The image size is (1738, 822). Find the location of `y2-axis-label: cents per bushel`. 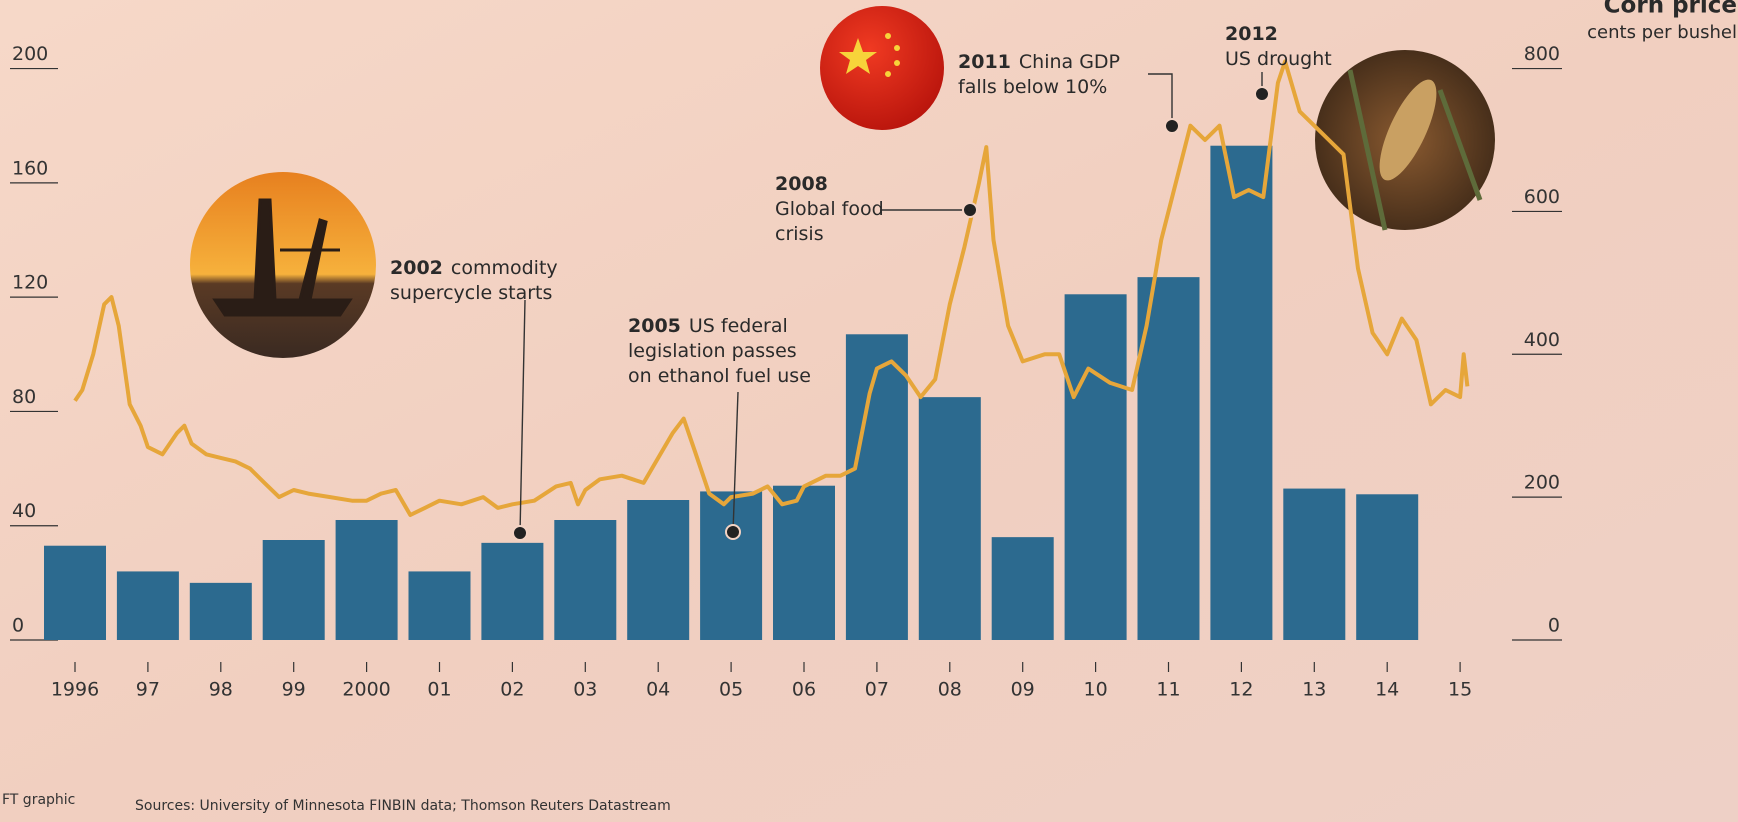

y2-axis-label: cents per bushel is located at coordinates (1662, 32).